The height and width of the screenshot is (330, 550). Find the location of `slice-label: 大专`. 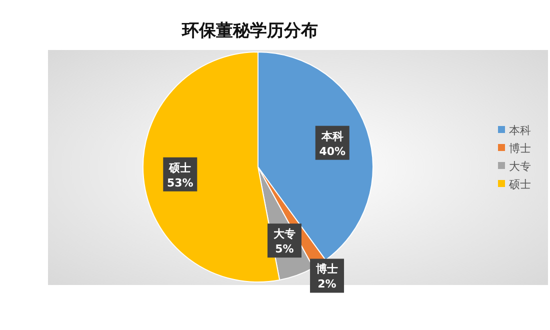

slice-label: 大专 is located at coordinates (284, 234).